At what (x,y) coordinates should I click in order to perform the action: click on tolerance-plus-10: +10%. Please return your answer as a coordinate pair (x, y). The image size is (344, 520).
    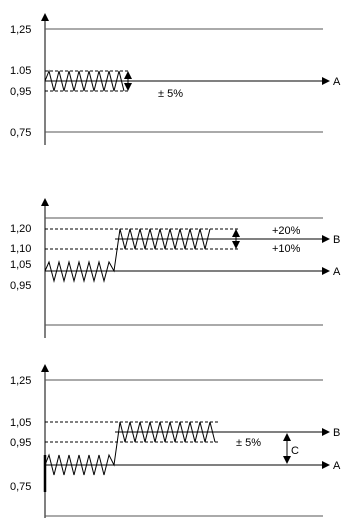
    Looking at the image, I should click on (286, 249).